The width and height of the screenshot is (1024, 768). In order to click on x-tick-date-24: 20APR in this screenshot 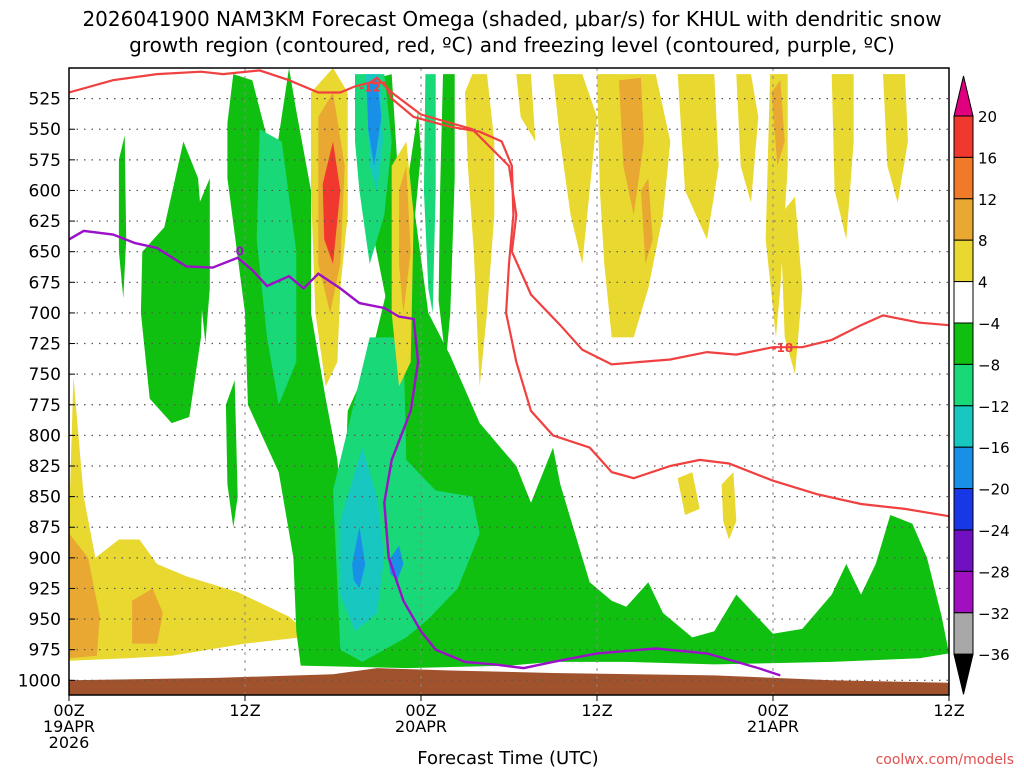, I will do `click(421, 726)`.